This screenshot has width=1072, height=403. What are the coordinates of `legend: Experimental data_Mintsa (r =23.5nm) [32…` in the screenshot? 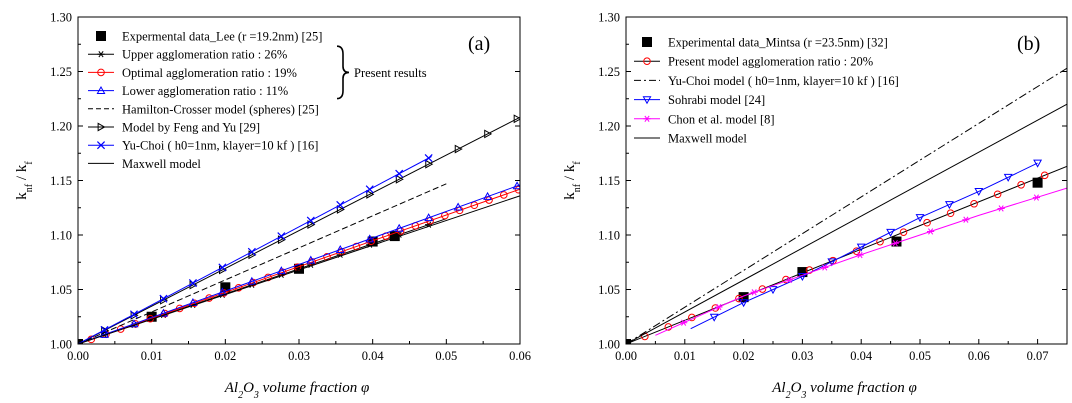 It's located at (766, 91).